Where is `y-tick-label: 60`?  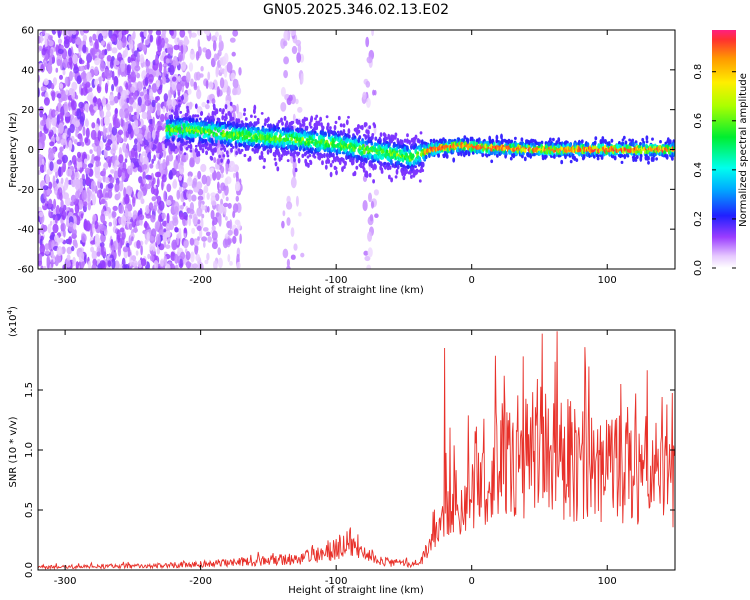 y-tick-label: 60 is located at coordinates (27, 31).